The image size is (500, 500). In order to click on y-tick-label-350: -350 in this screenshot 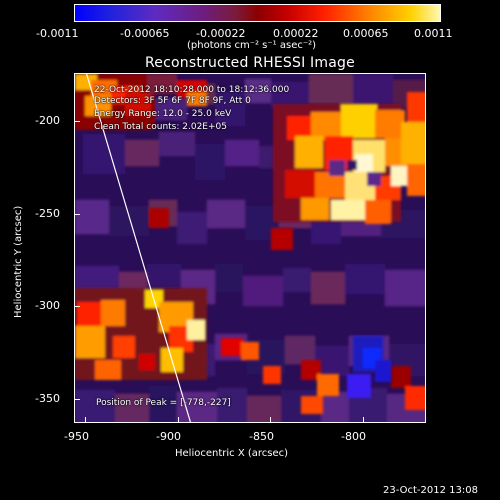, I will do `click(47, 398)`.